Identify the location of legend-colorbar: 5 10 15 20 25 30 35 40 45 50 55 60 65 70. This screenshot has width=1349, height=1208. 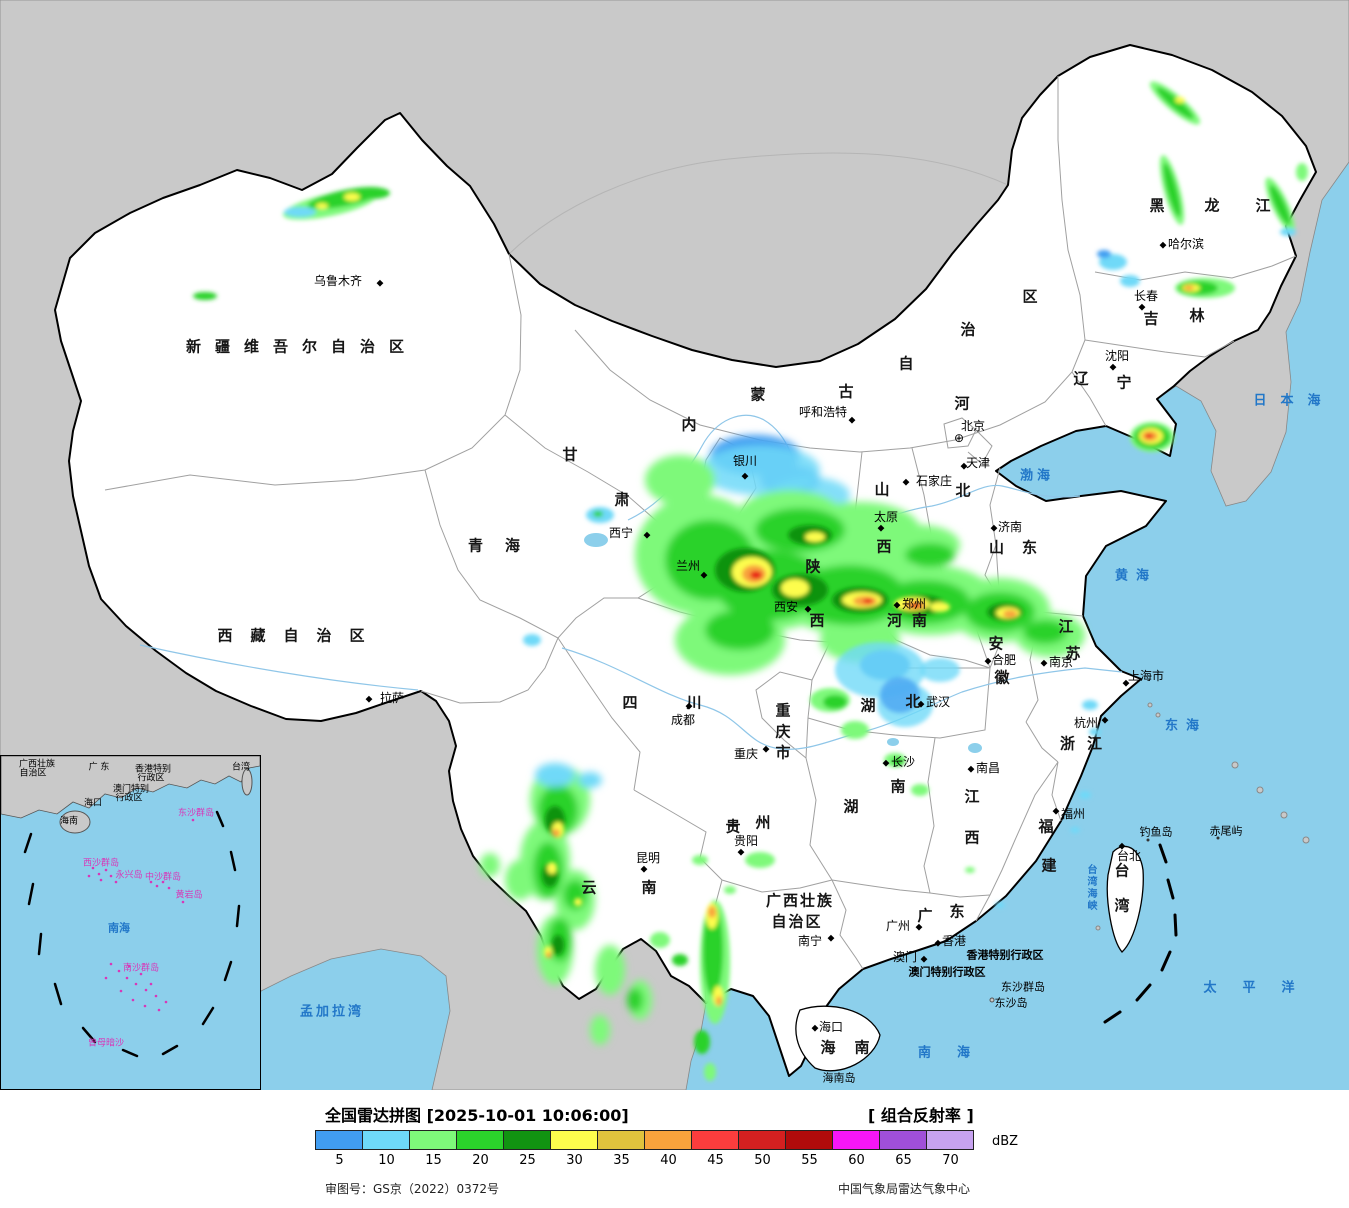
(644, 1149).